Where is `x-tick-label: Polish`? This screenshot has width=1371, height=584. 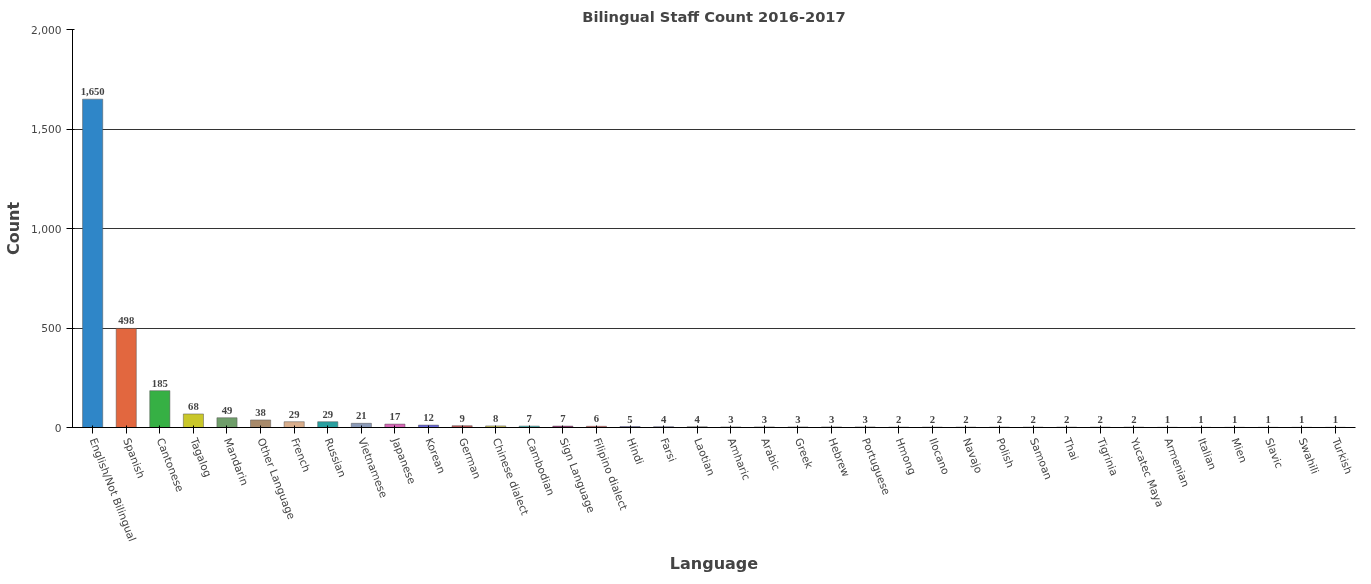 x-tick-label: Polish is located at coordinates (1005, 453).